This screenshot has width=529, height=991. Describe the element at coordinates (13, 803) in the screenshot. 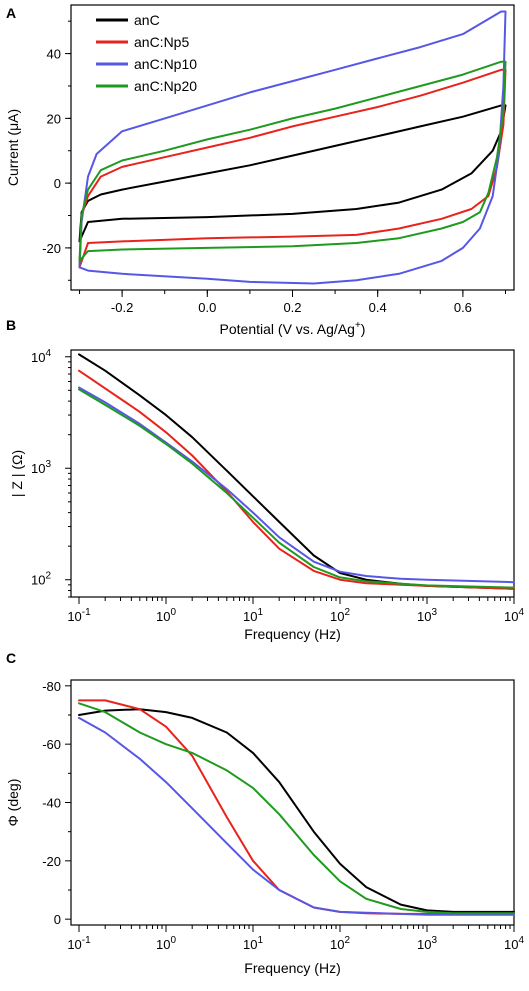

I see `y-axis-label: Φ (deg)` at that location.